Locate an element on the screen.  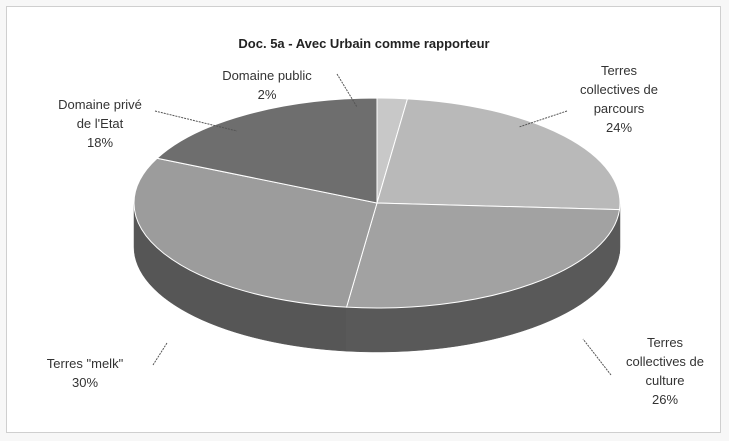
slice-label-domaine-prive: Domaine privé de l'Etat 18% is located at coordinates (100, 123).